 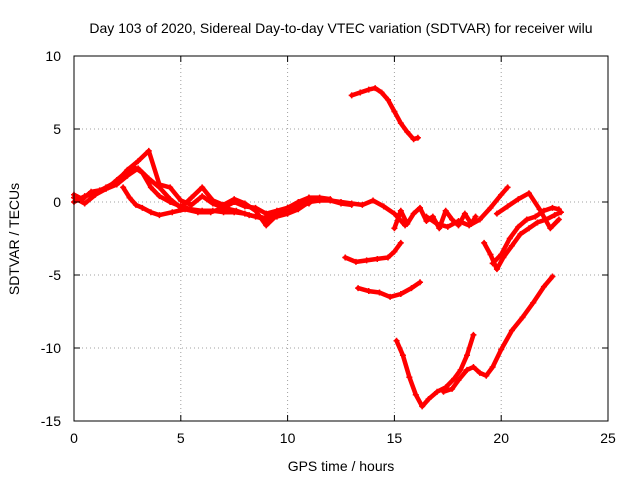 What do you see at coordinates (55, 275) in the screenshot?
I see `y-tick-label: -5` at bounding box center [55, 275].